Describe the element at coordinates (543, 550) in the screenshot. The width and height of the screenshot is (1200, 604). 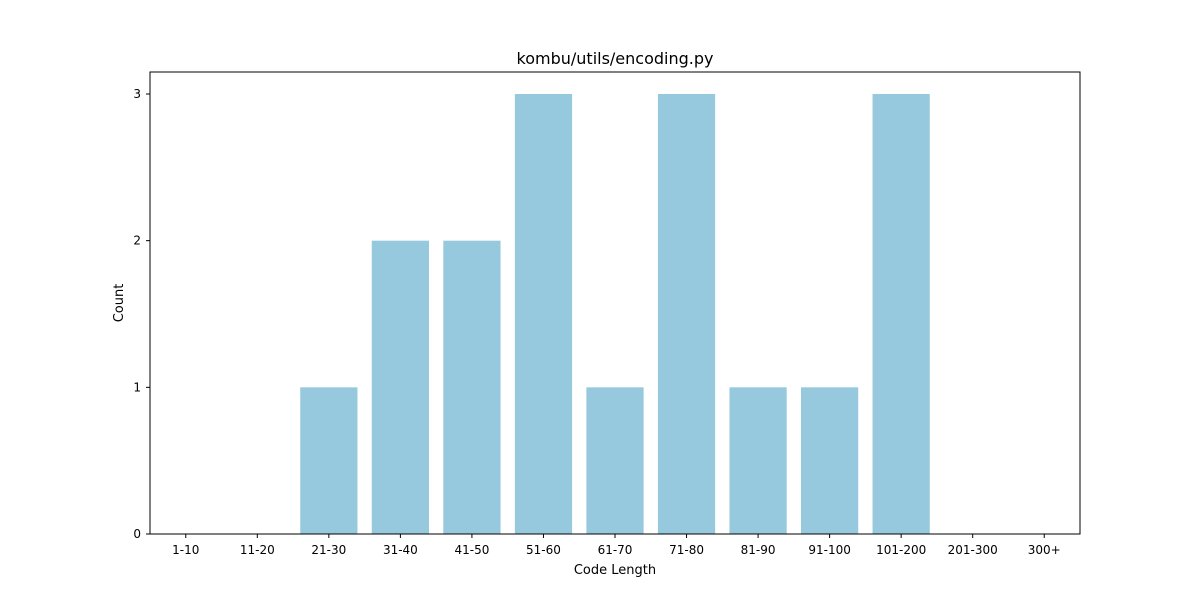
I see `x-tick-label: 51-60` at that location.